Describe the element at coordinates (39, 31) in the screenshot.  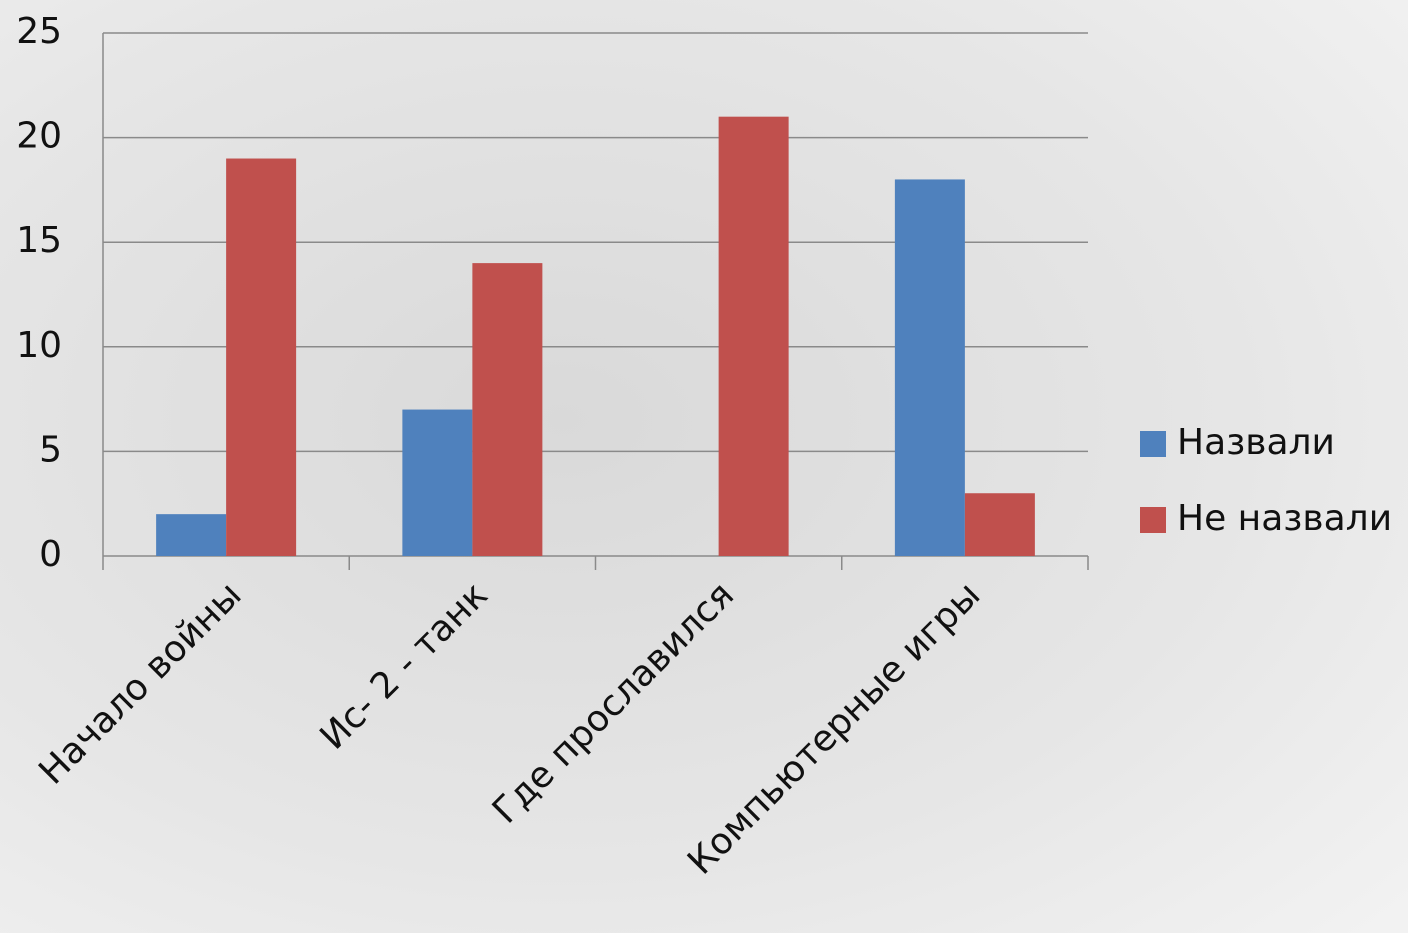
I see `y-tick-label: 25` at that location.